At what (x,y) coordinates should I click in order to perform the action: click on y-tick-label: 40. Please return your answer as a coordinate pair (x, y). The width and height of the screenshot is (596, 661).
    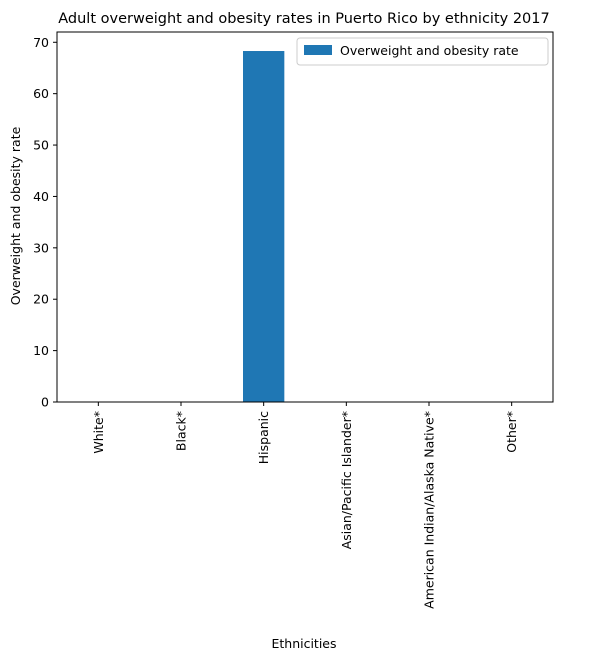
    Looking at the image, I should click on (41, 196).